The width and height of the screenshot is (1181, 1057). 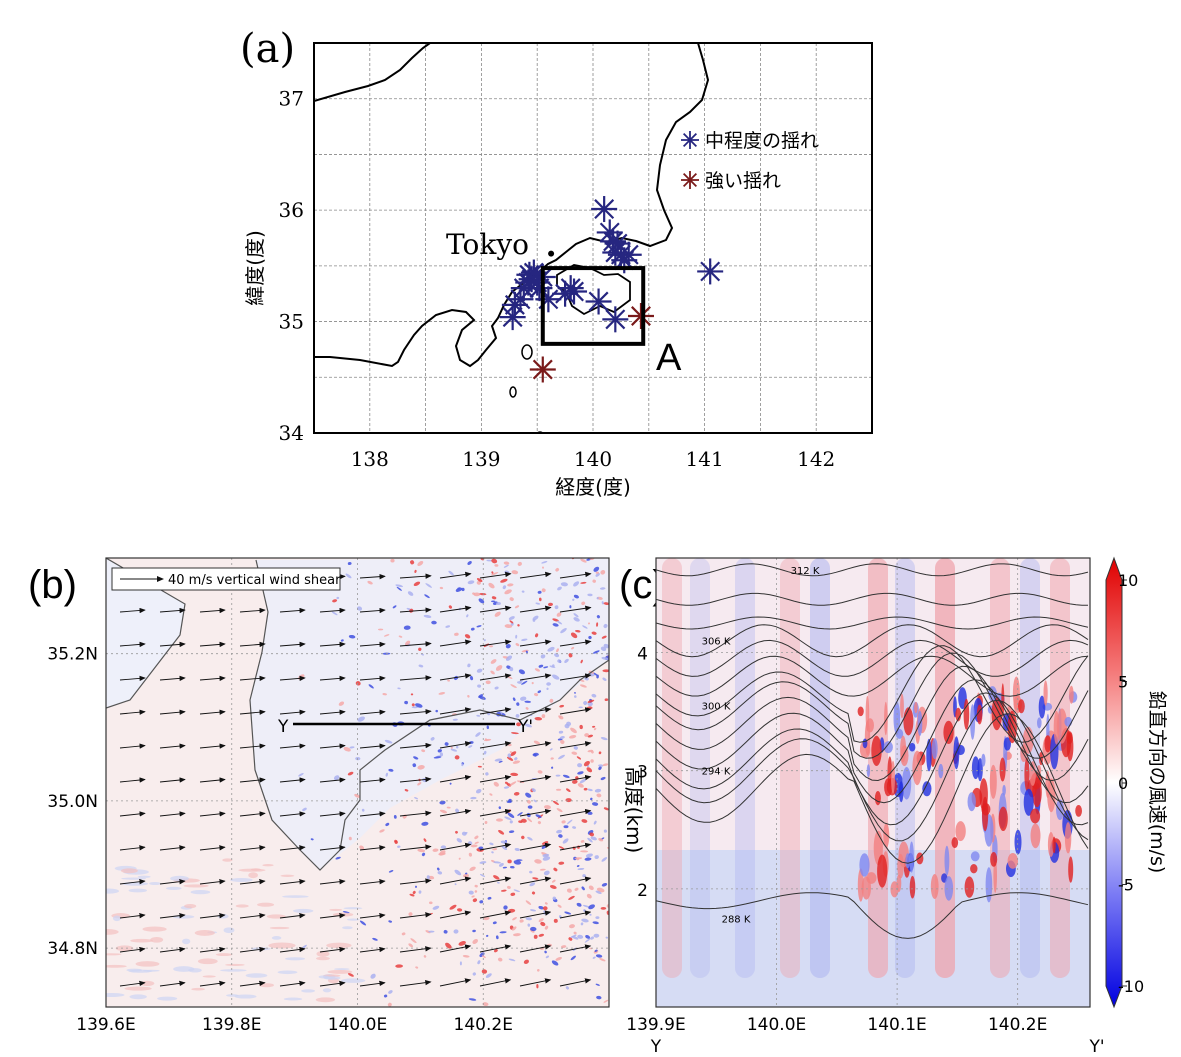 I want to click on panel-b-legend-text: 40 m/s vertical wind shear, so click(x=254, y=580).